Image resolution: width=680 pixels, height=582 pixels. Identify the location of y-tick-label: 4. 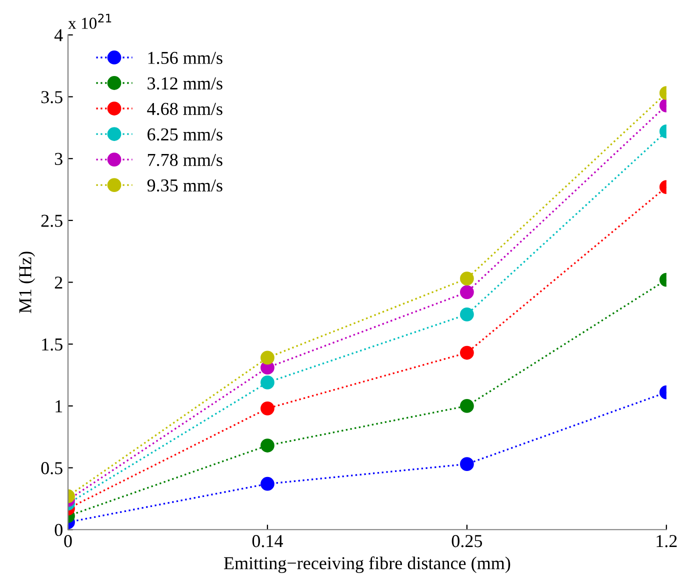
(58, 35).